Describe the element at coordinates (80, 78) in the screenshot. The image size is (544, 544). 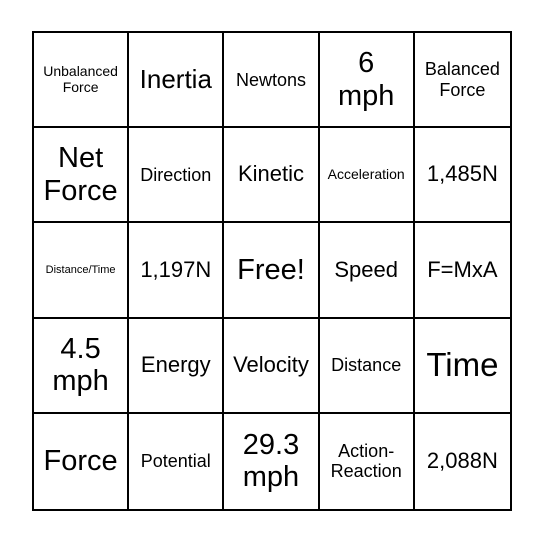
I see `cell-label: Unbalanced Force` at that location.